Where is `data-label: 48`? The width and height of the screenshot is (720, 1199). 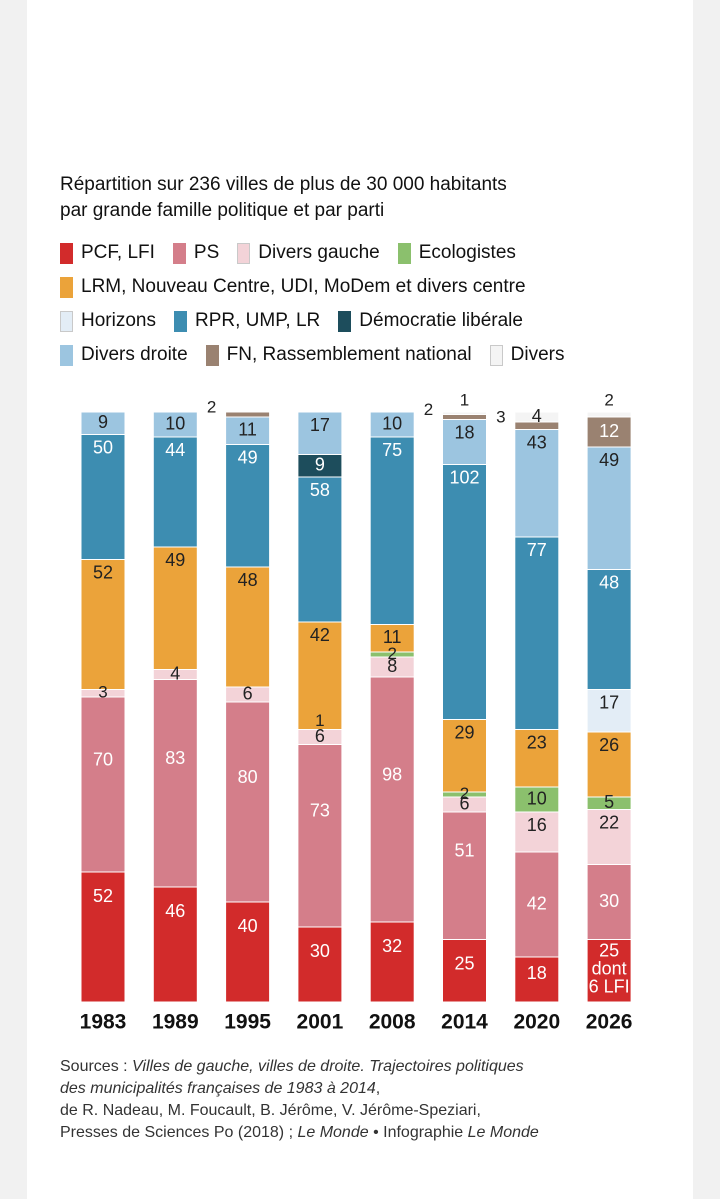
data-label: 48 is located at coordinates (609, 582).